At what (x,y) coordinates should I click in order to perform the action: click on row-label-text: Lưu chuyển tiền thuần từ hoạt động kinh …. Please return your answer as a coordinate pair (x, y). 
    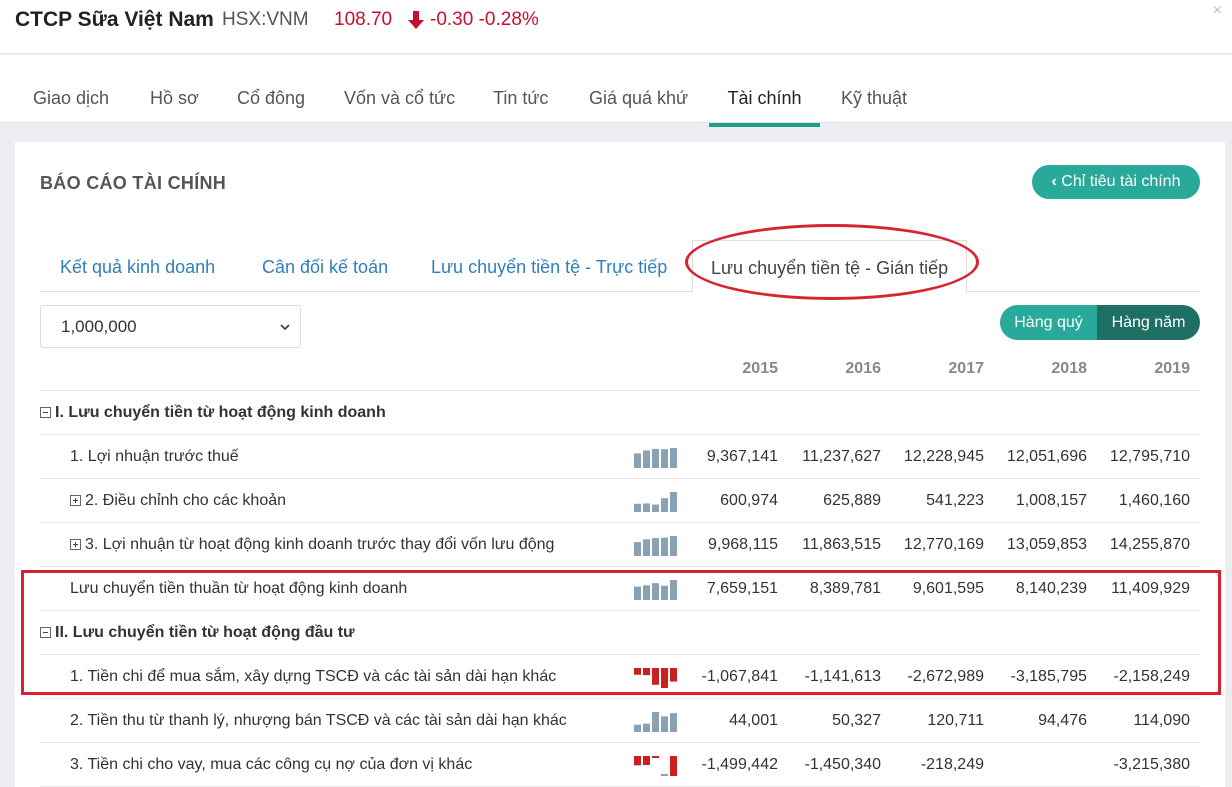
    Looking at the image, I should click on (239, 588).